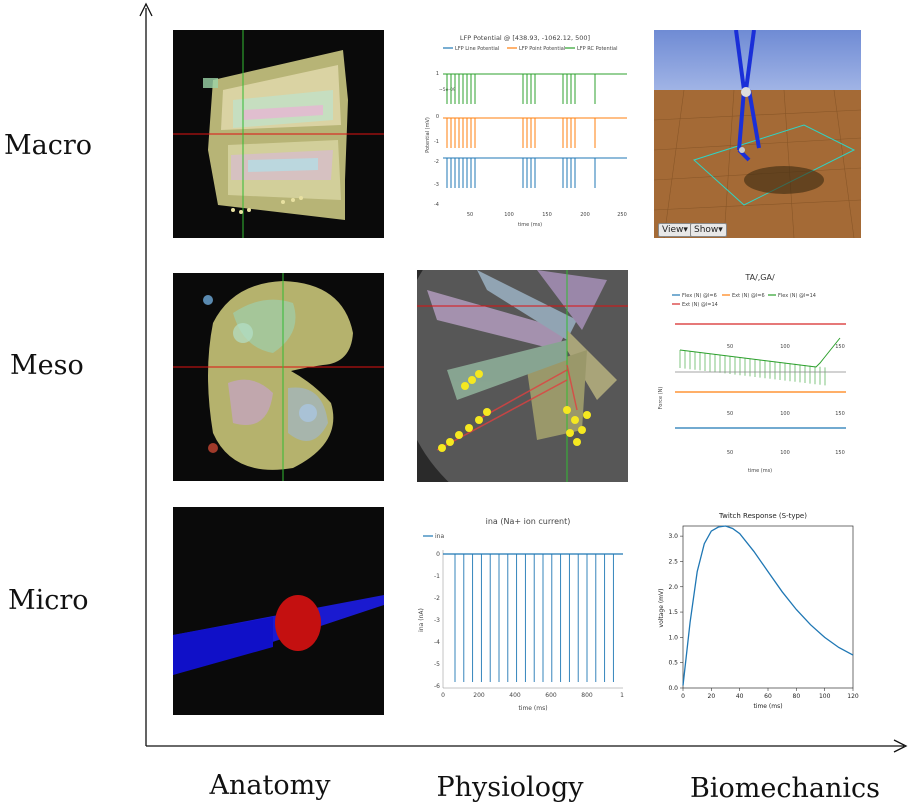  What do you see at coordinates (673, 587) in the screenshot?
I see `twitch-ytick-label: 2.0` at bounding box center [673, 587].